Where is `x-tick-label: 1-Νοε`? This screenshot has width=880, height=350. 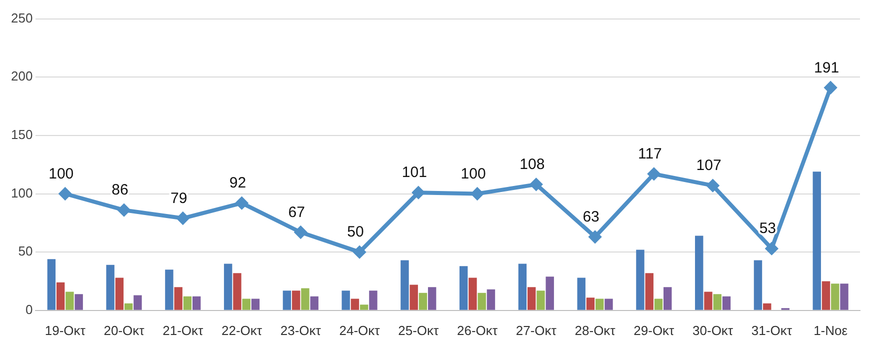 x-tick-label: 1-Νοε is located at coordinates (831, 330).